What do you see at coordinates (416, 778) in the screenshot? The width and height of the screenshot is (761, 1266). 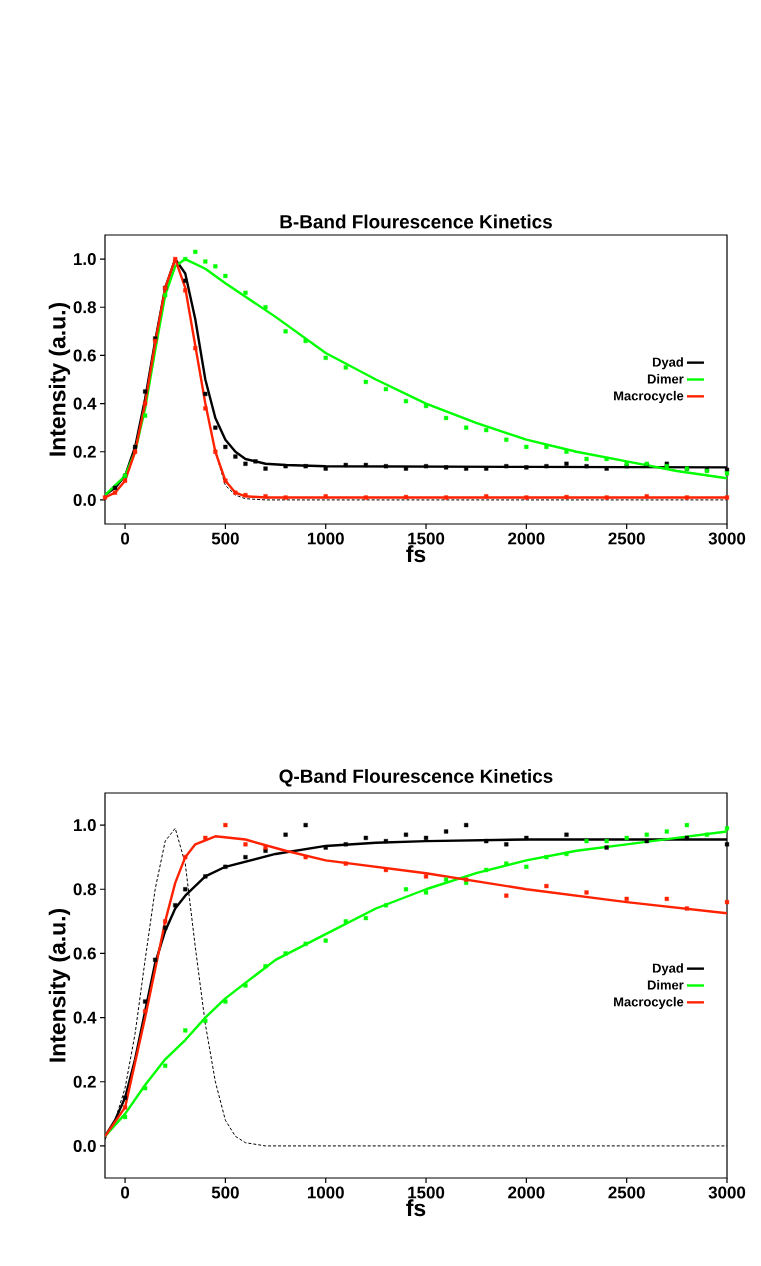 I see `chart-title: Q-Band Flourescence Kinetics` at bounding box center [416, 778].